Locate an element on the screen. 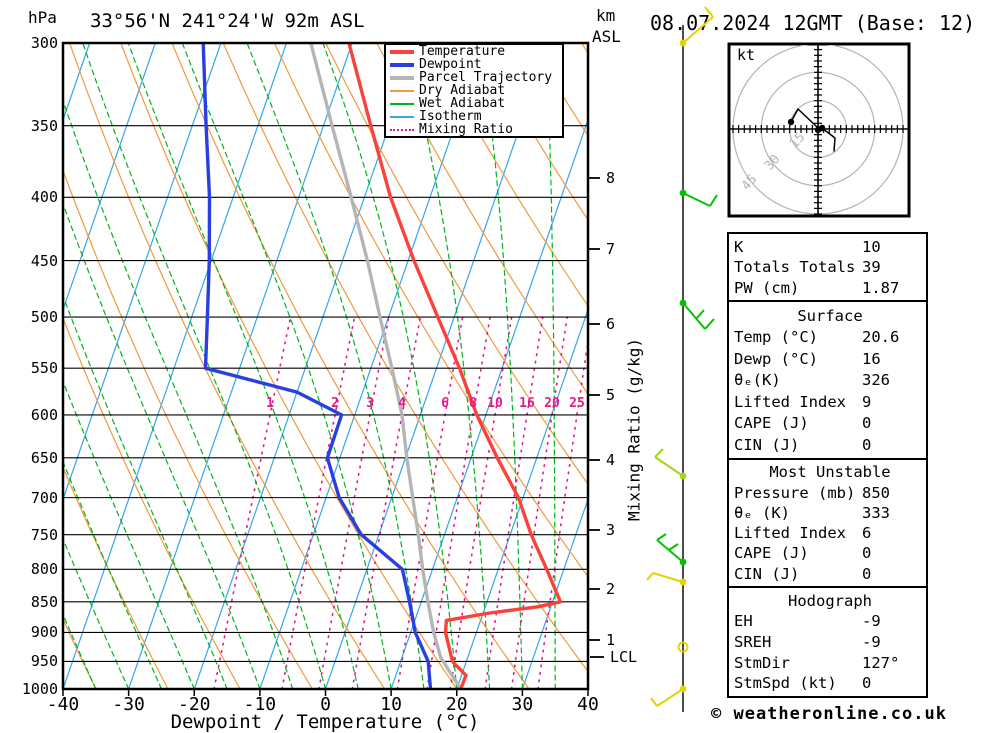  legend-item-label: Mixing Ratio is located at coordinates (466, 129).